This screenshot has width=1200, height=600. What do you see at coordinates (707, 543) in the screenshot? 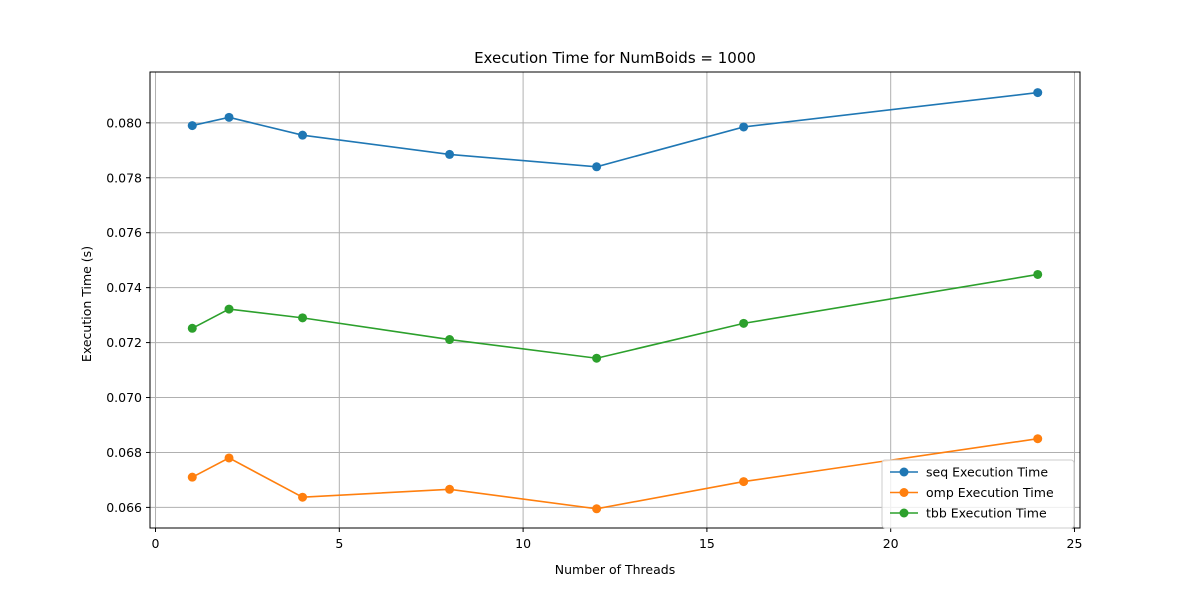
I see `x-tick-label: 15` at bounding box center [707, 543].